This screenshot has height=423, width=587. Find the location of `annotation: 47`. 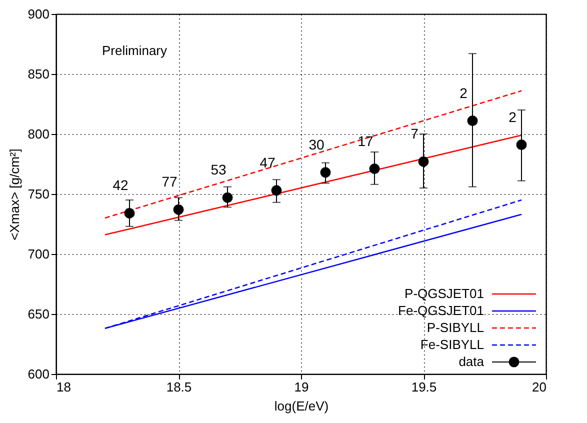

annotation: 47 is located at coordinates (268, 162).